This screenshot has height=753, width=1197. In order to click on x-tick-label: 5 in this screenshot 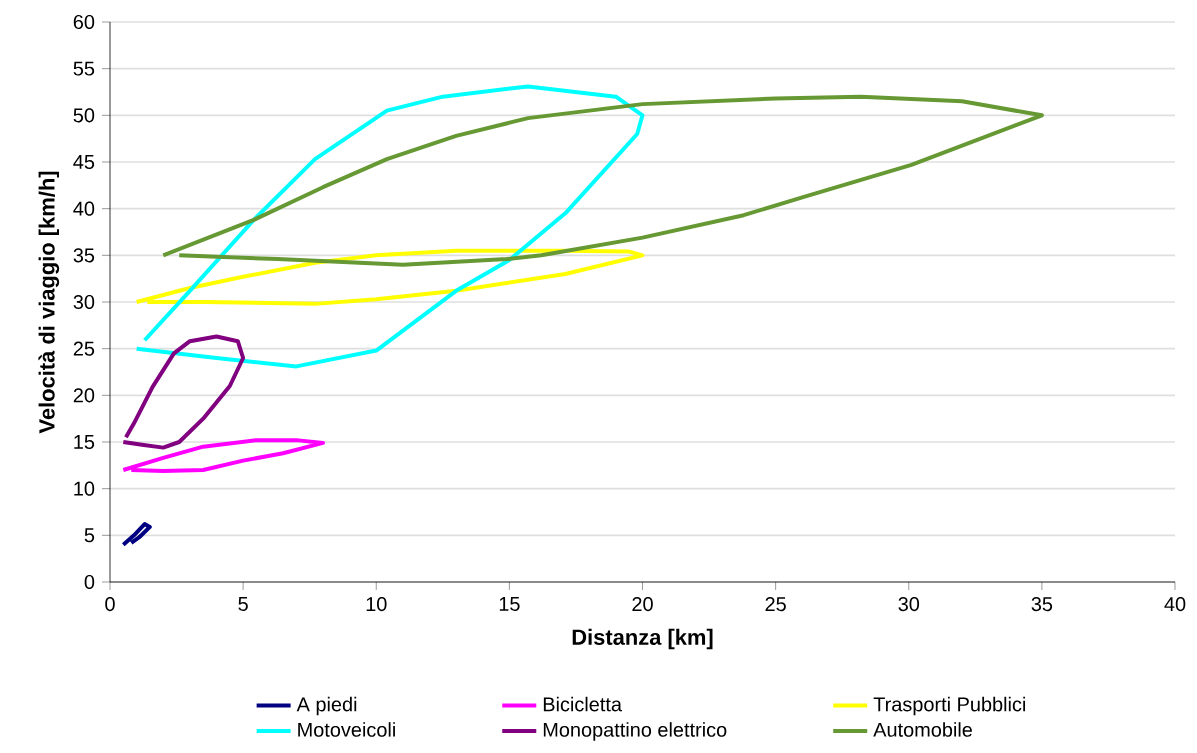, I will do `click(243, 604)`.